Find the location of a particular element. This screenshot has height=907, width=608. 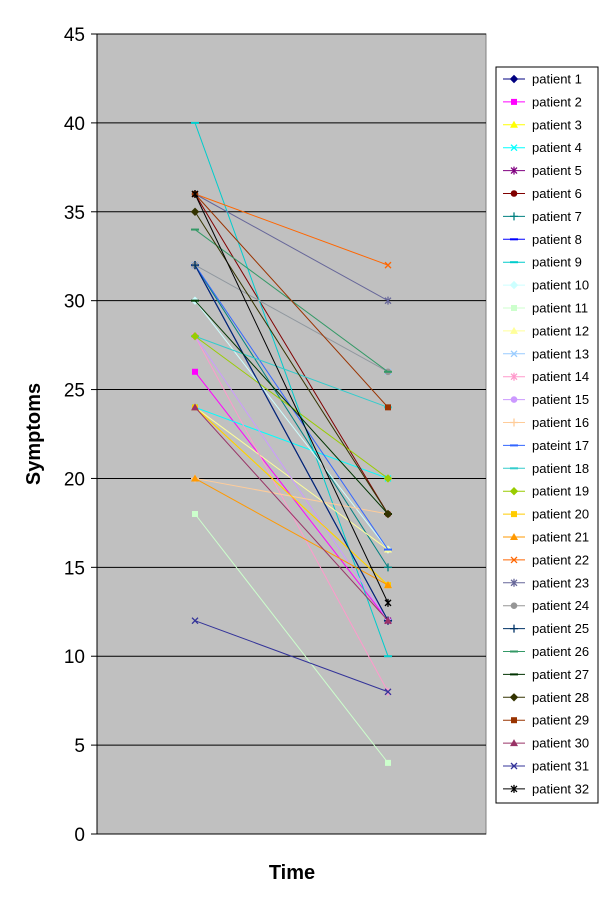

legend-item: patient 21 is located at coordinates (546, 537).